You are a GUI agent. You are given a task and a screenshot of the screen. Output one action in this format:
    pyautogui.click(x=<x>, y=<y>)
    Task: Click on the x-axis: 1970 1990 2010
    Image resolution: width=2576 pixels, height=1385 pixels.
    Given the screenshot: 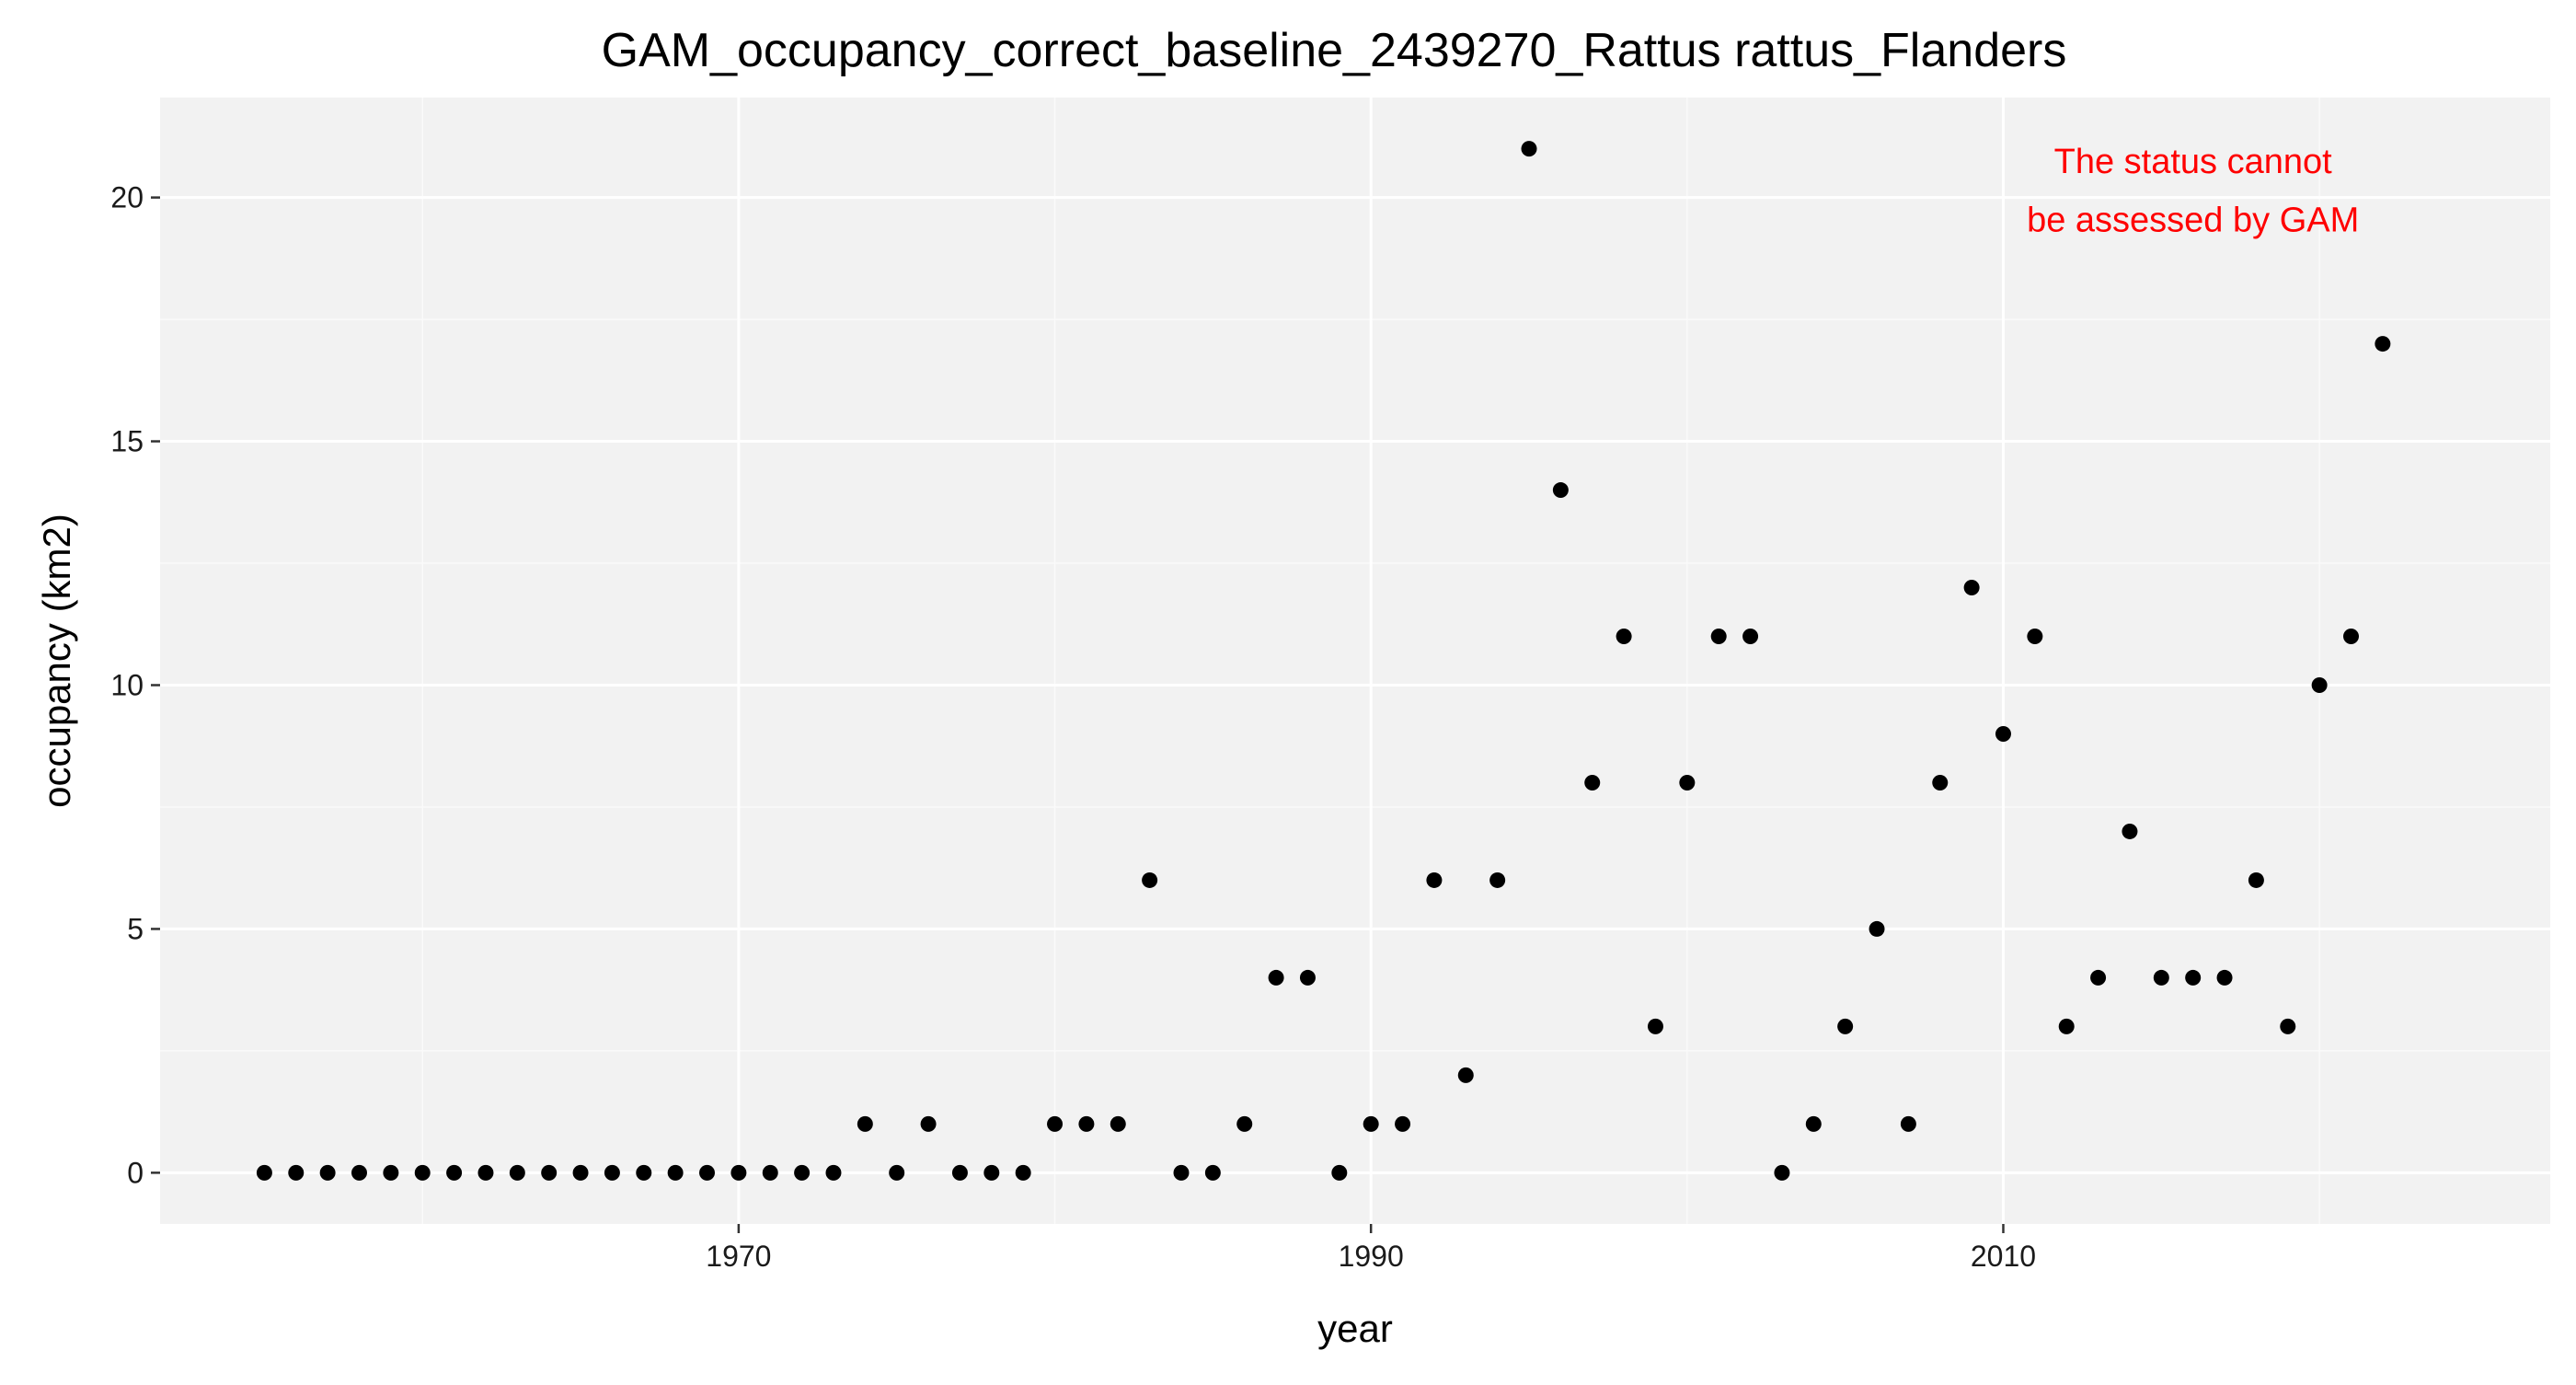 What is the action you would take?
    pyautogui.click(x=1371, y=1248)
    